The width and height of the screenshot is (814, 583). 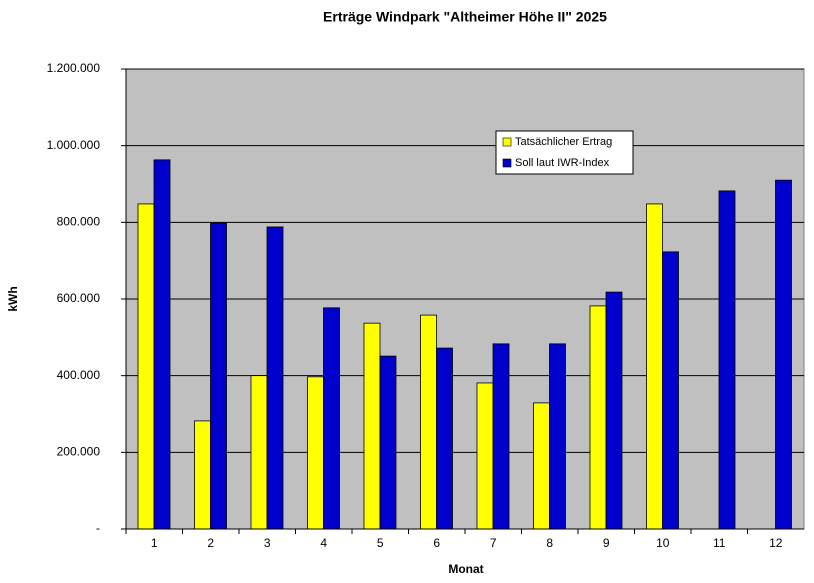 I want to click on legend: Tatsächlicher Ertrag Soll laut IWR-Index, so click(x=564, y=152).